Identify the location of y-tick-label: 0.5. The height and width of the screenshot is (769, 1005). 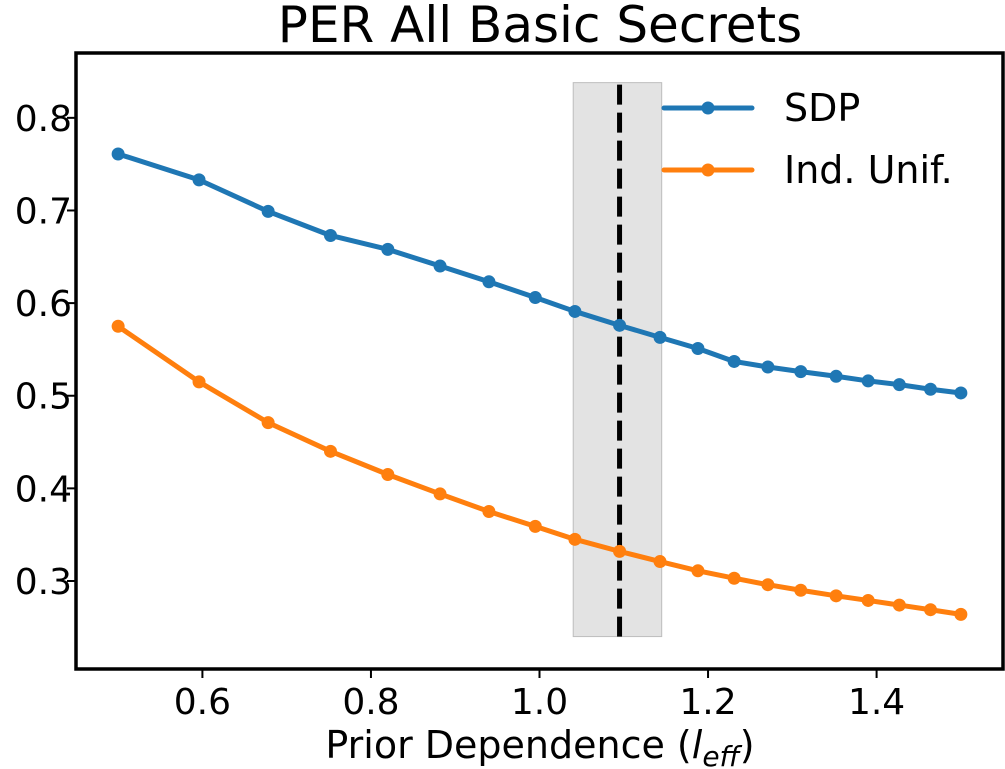
(43, 397).